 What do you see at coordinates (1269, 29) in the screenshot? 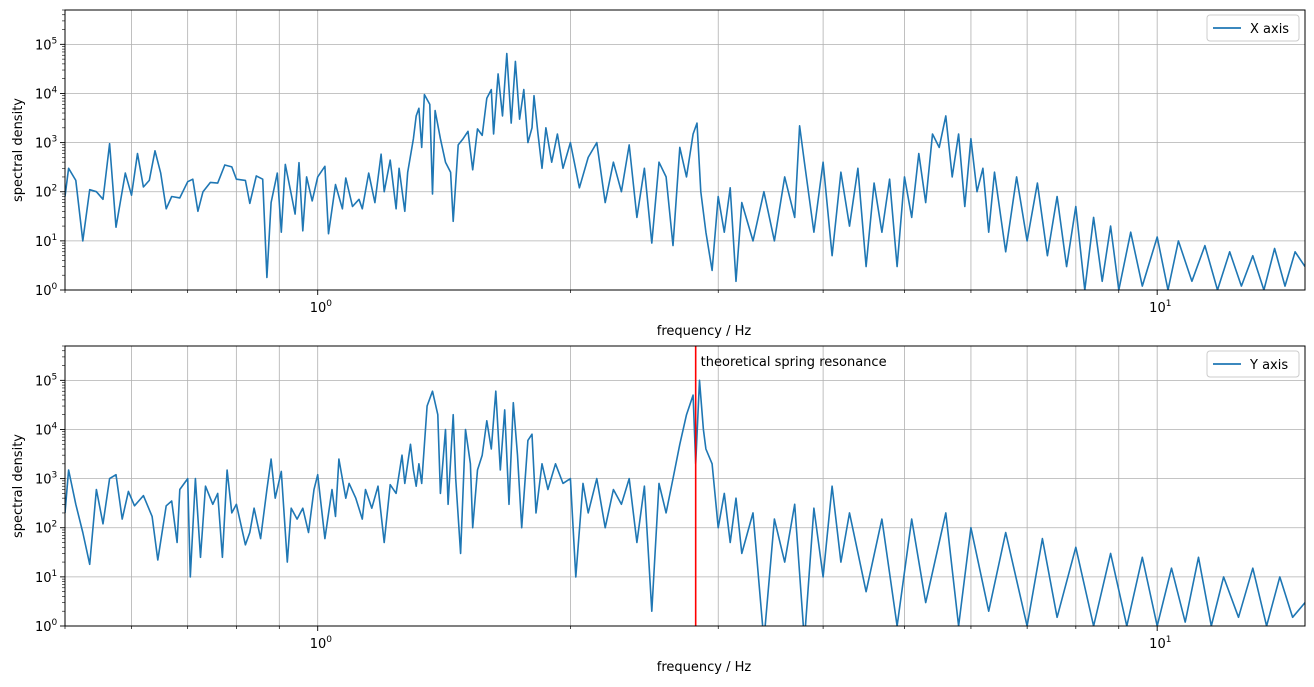
I see `legend-label: X axis` at bounding box center [1269, 29].